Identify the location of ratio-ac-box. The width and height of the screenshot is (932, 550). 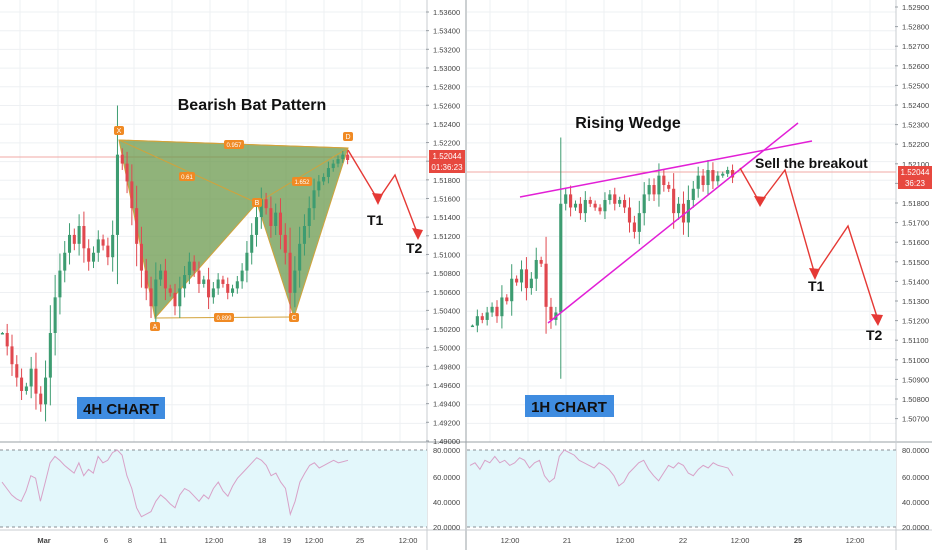
(224, 317).